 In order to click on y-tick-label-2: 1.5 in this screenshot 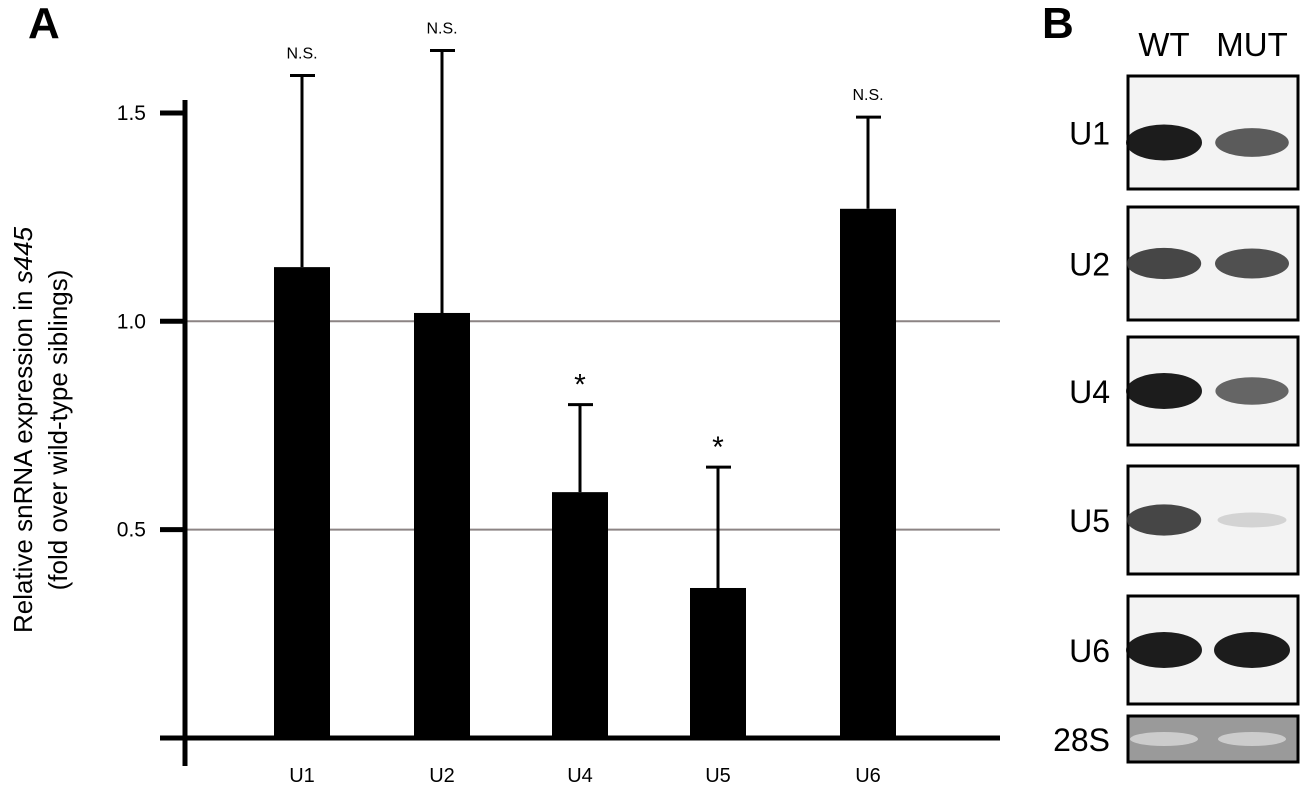, I will do `click(131, 113)`.